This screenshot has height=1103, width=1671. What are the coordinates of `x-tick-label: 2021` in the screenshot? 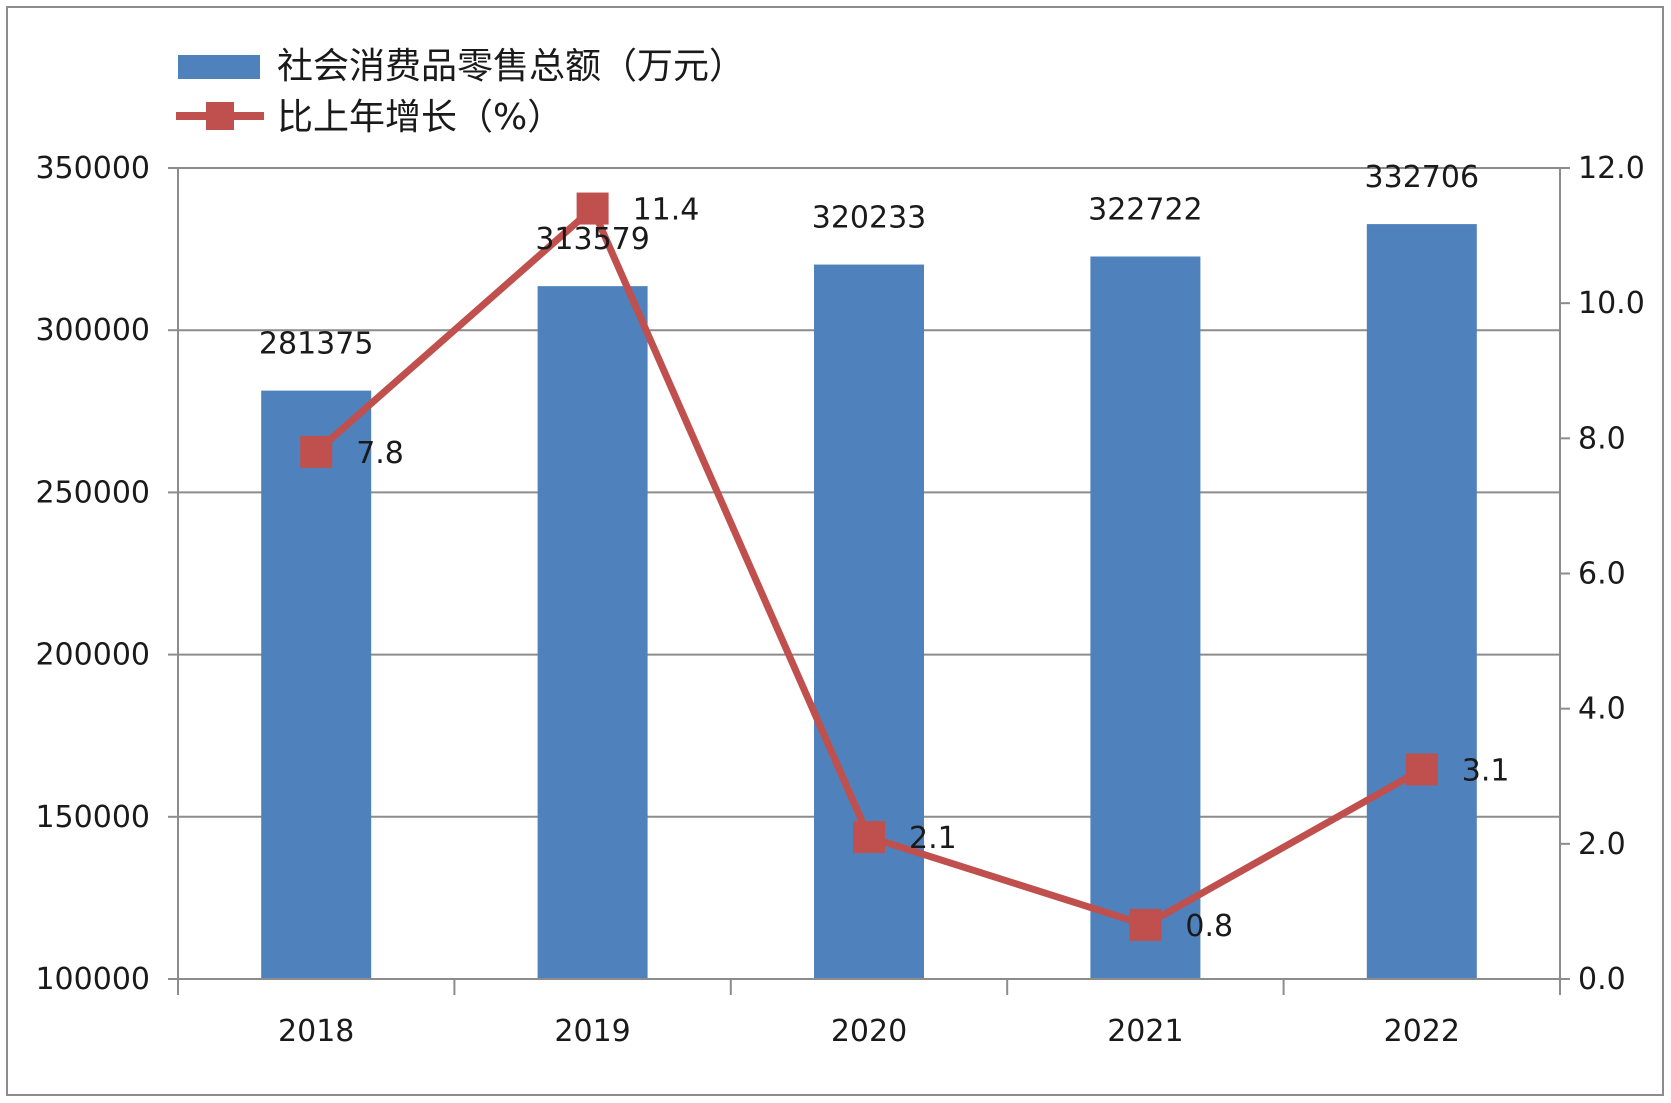 It's located at (1145, 1031).